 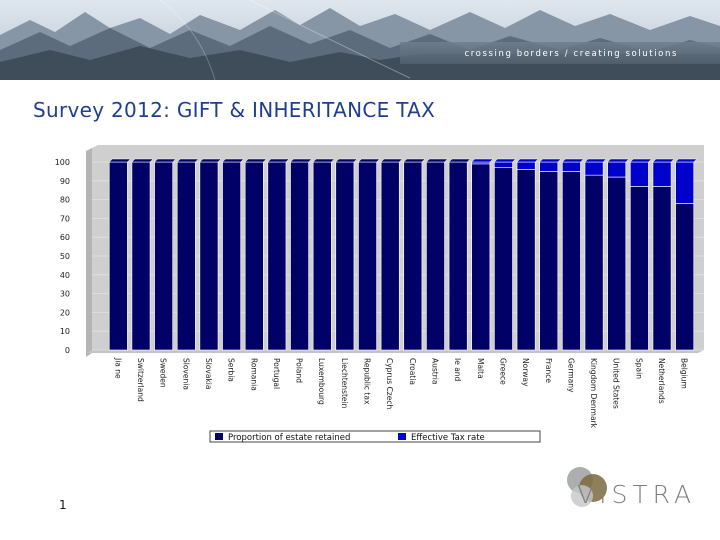 What do you see at coordinates (234, 110) in the screenshot?
I see `slide-title: Survey 2012: GIFT & INHERITANCE TAX` at bounding box center [234, 110].